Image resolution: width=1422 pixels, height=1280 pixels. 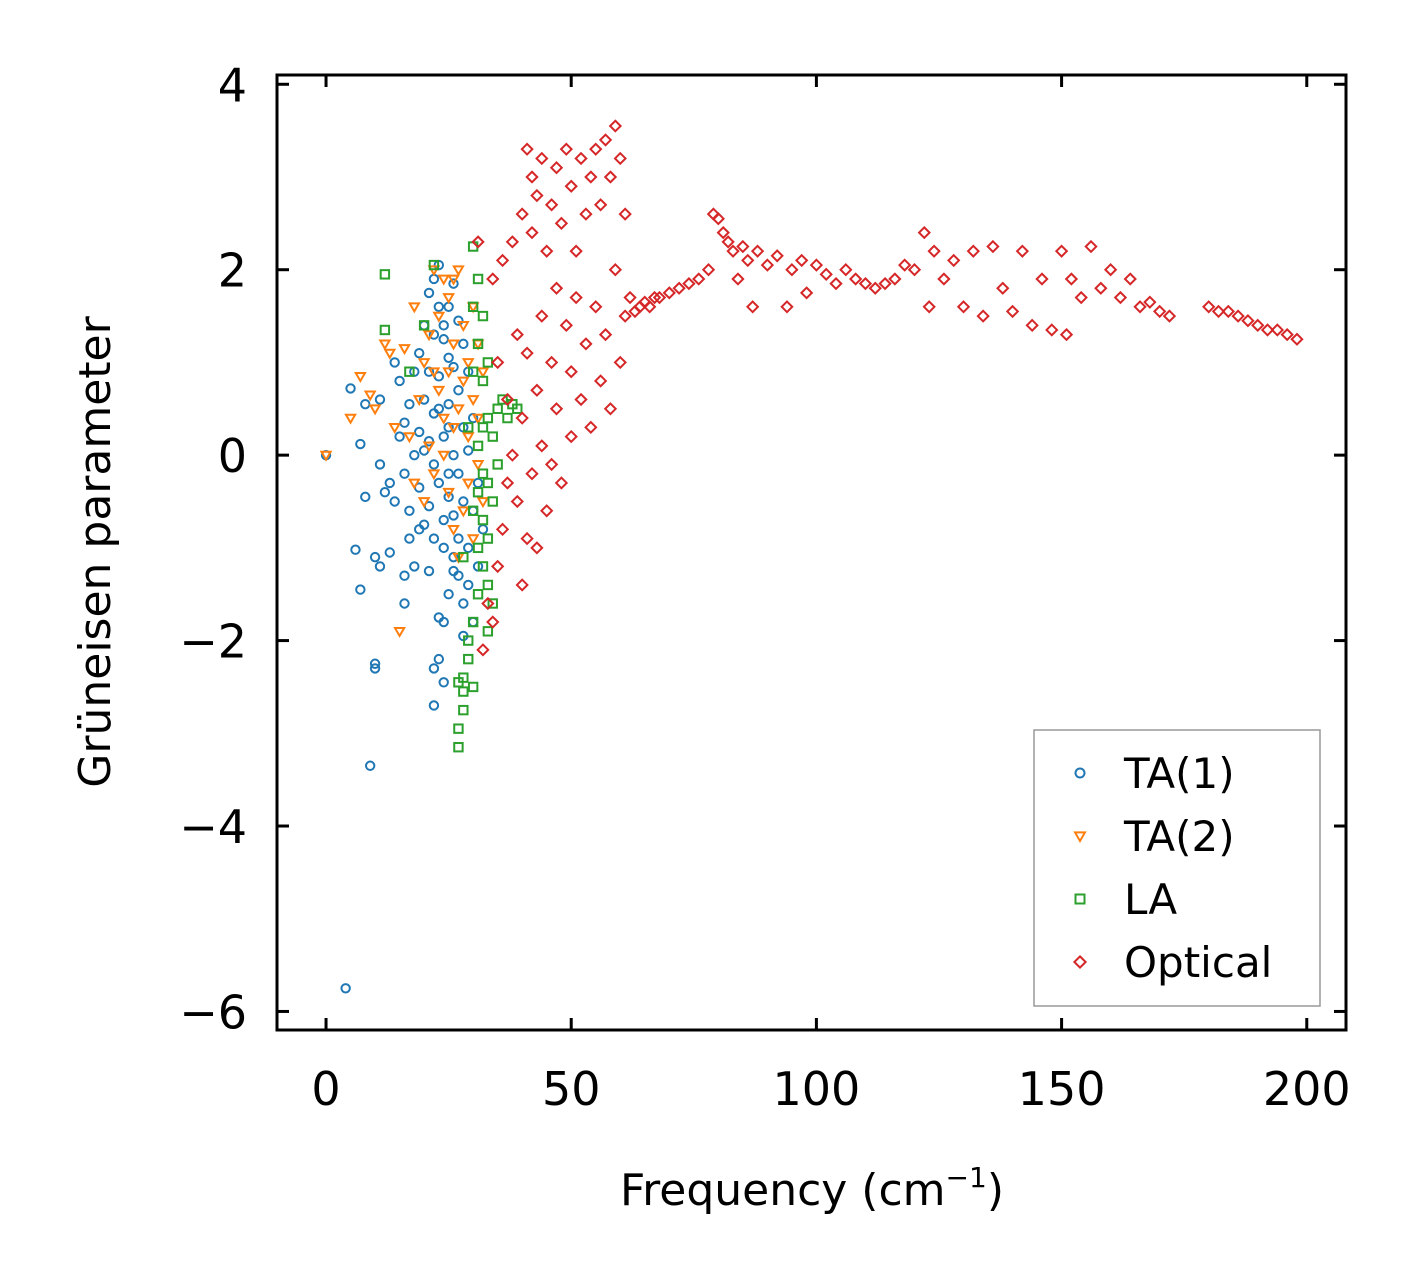 What do you see at coordinates (1177, 868) in the screenshot?
I see `legend: TA(1) TA(2) LA Optical` at bounding box center [1177, 868].